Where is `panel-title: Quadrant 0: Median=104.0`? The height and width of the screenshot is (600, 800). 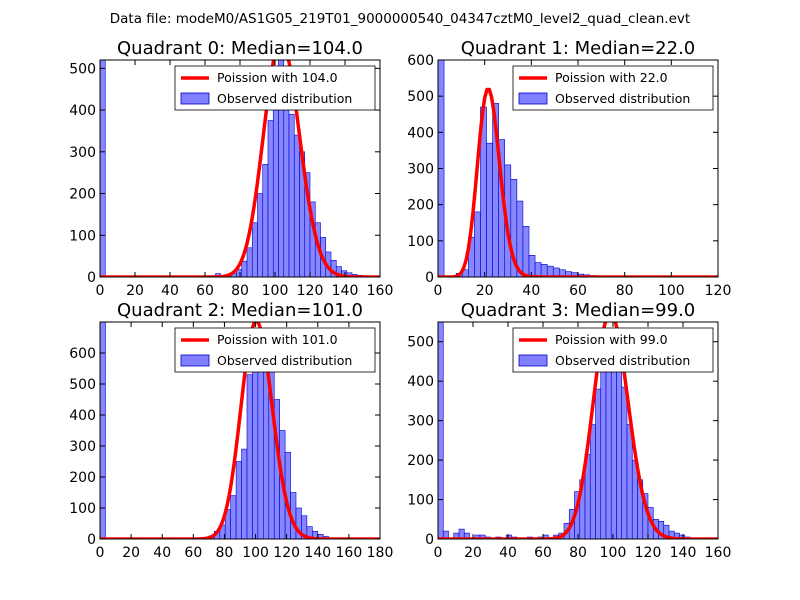
panel-title: Quadrant 0: Median=104.0 is located at coordinates (240, 48).